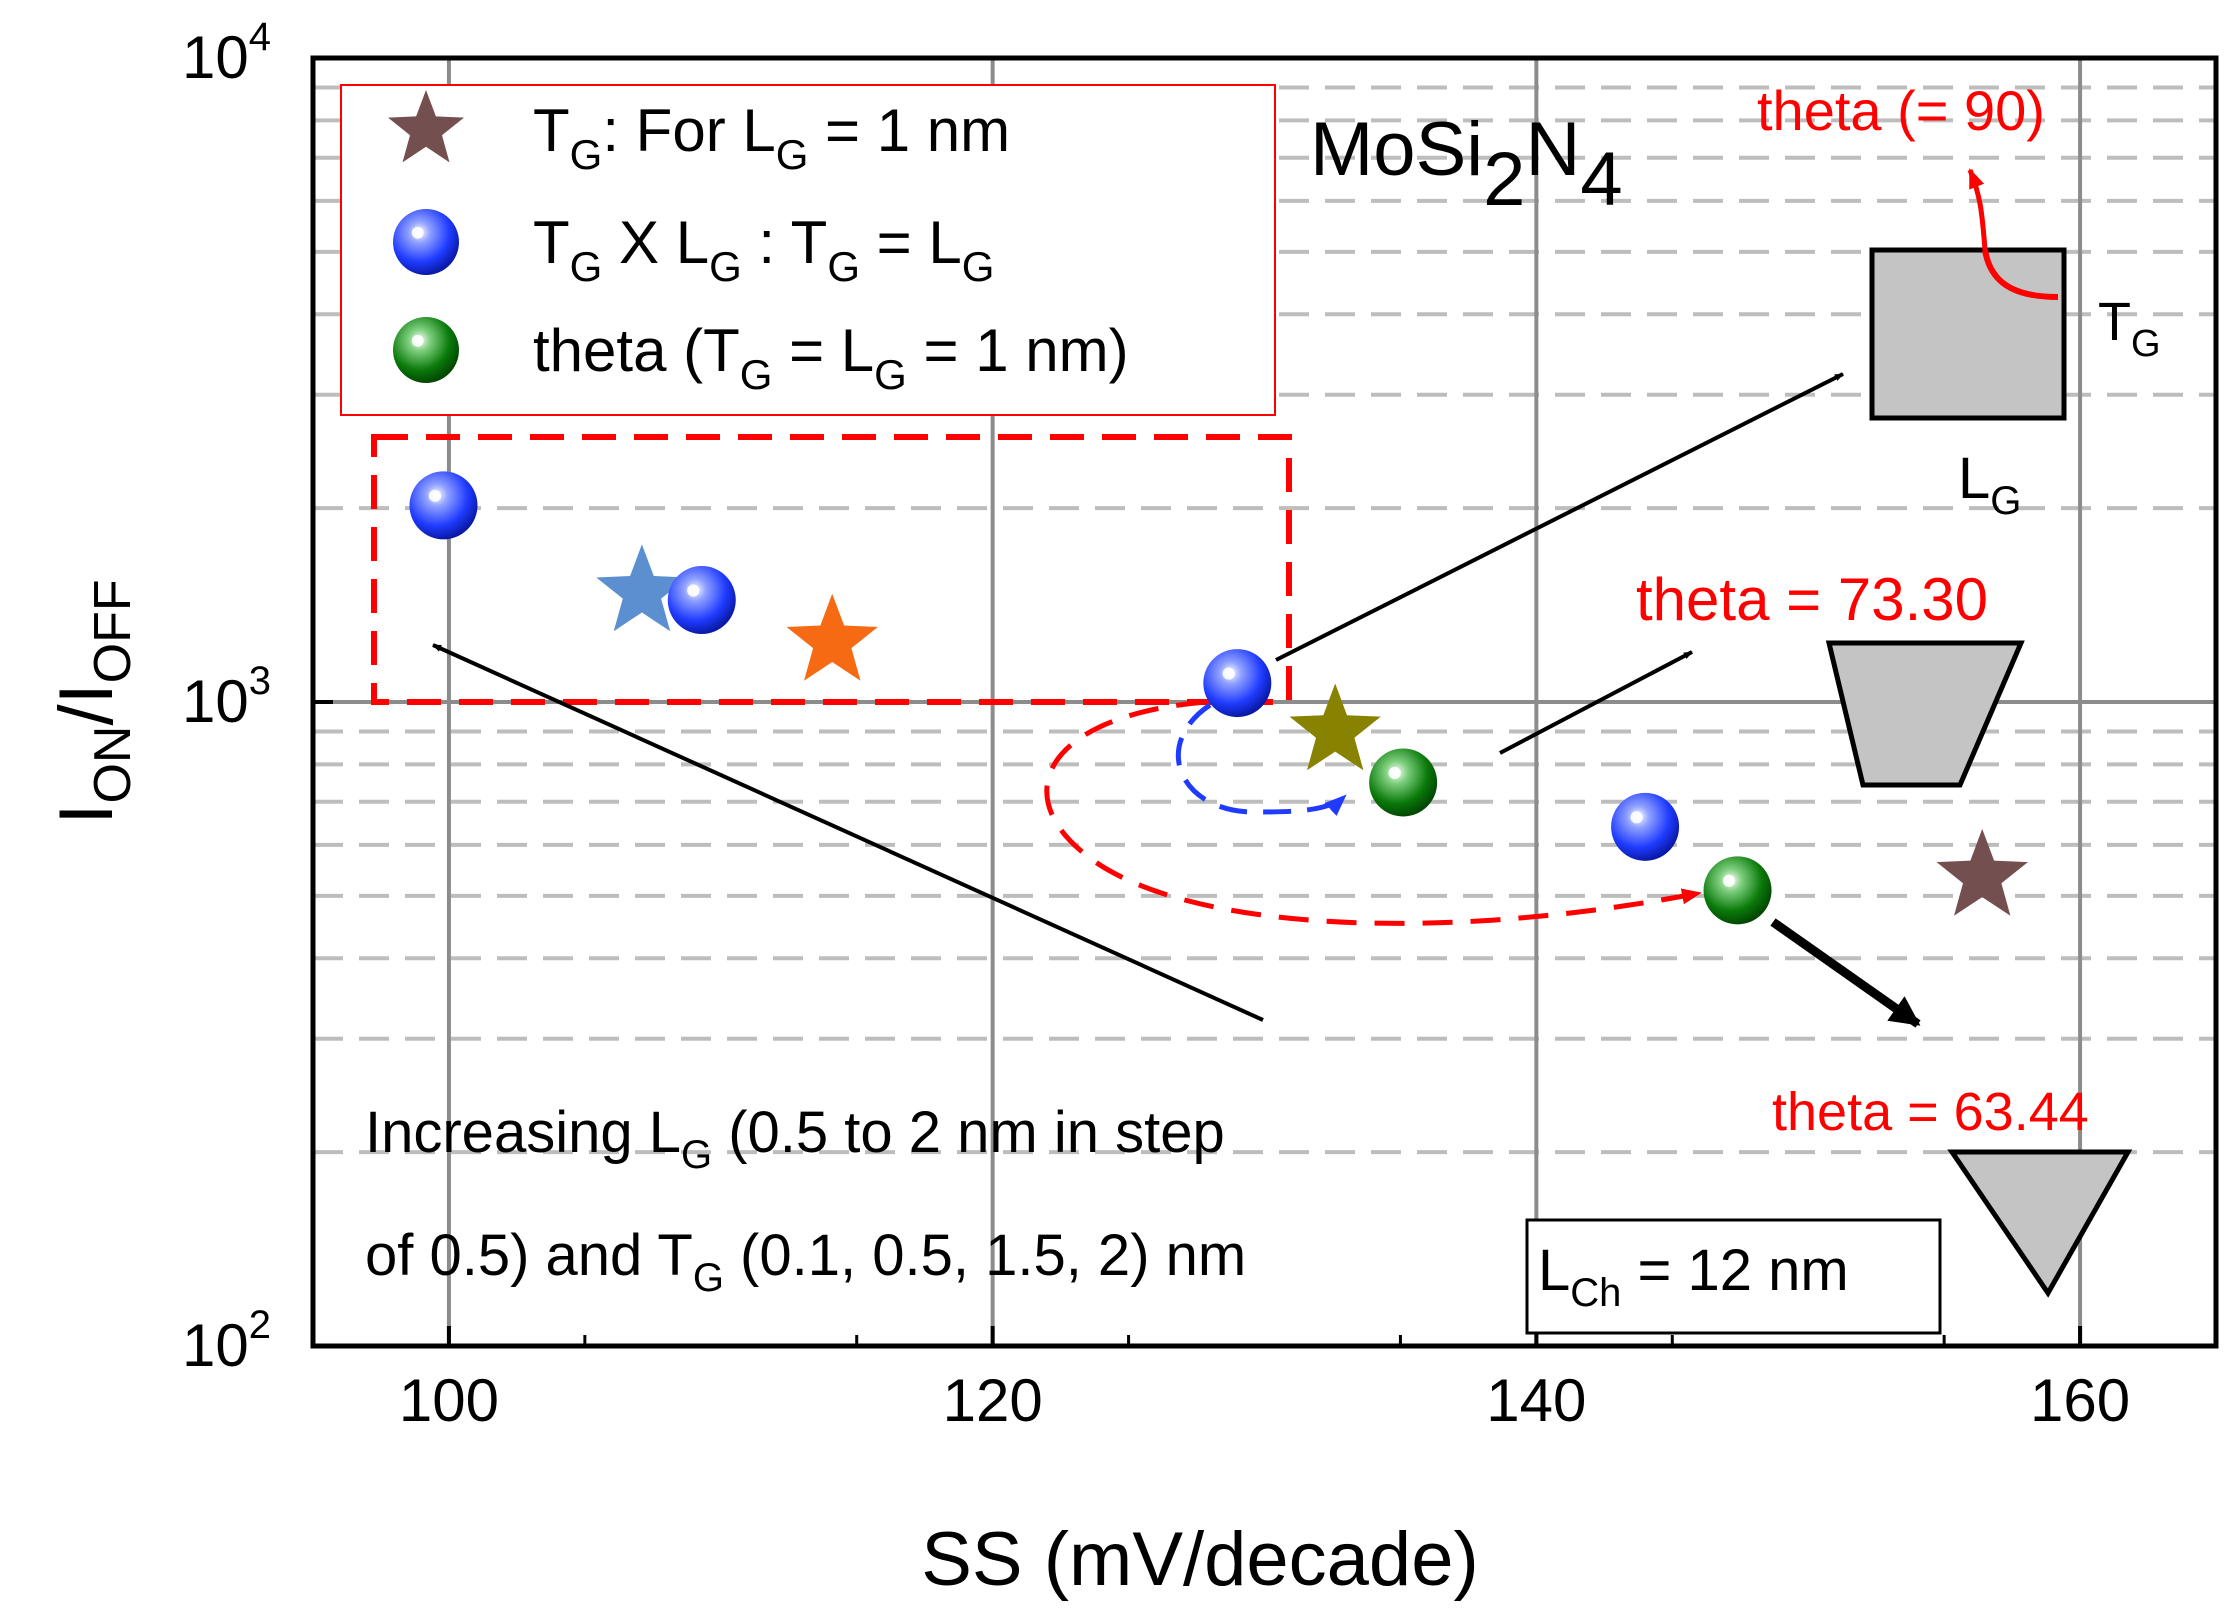 The height and width of the screenshot is (1619, 2224). What do you see at coordinates (763, 249) in the screenshot?
I see `legend-label: TG X LG : TG = LG` at bounding box center [763, 249].